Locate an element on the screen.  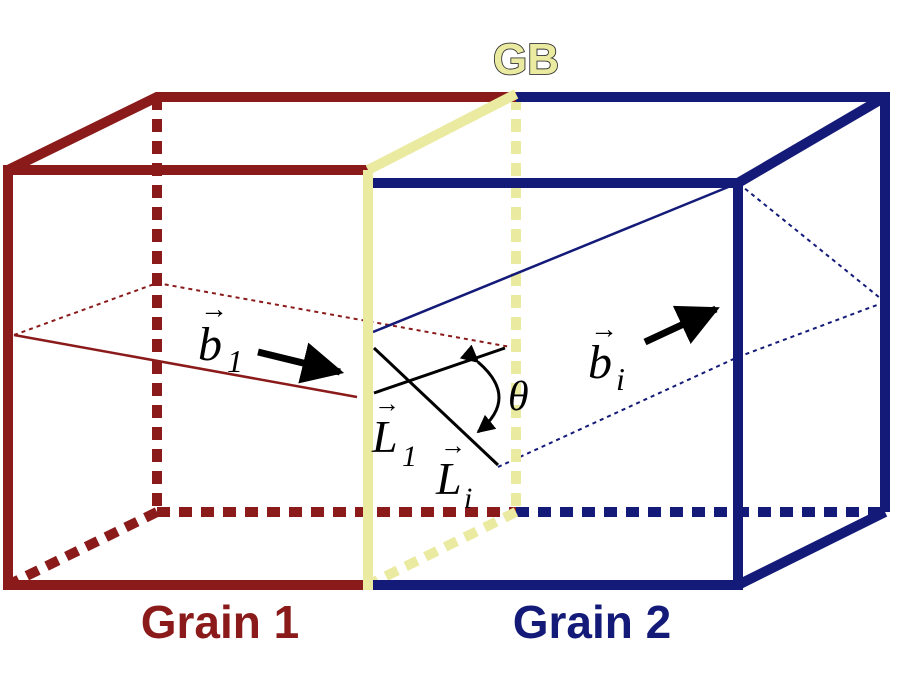
grain1-dislocation-line is located at coordinates (185, 366).